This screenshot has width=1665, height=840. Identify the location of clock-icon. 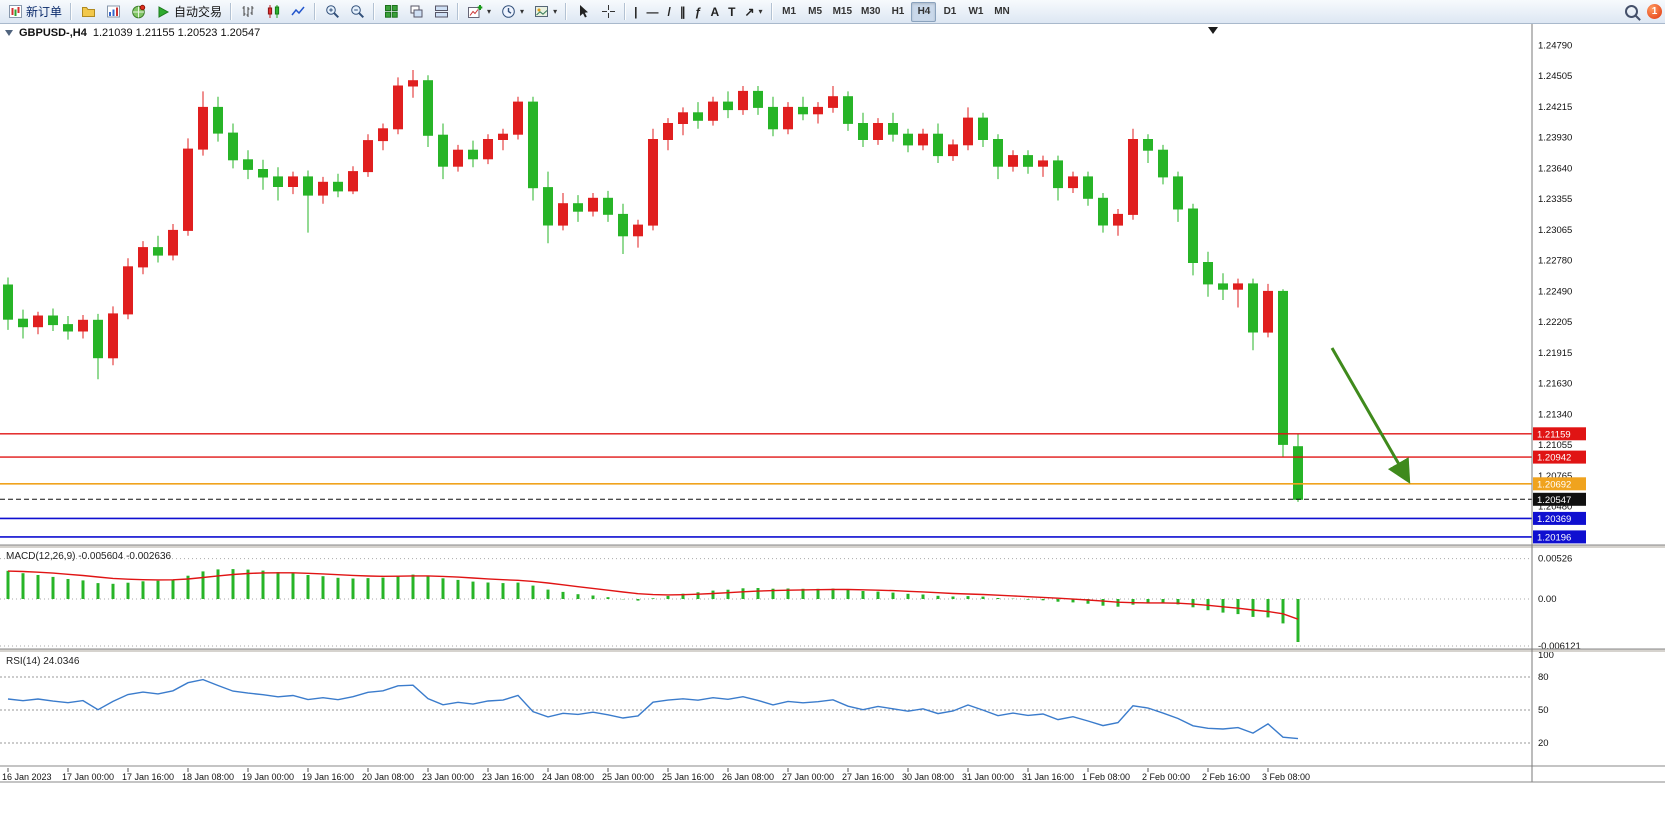
(508, 12).